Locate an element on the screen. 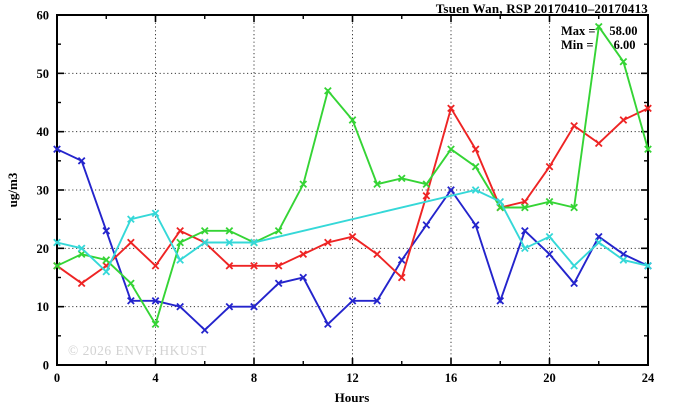 This screenshot has height=409, width=674. max-label: Max = is located at coordinates (578, 31).